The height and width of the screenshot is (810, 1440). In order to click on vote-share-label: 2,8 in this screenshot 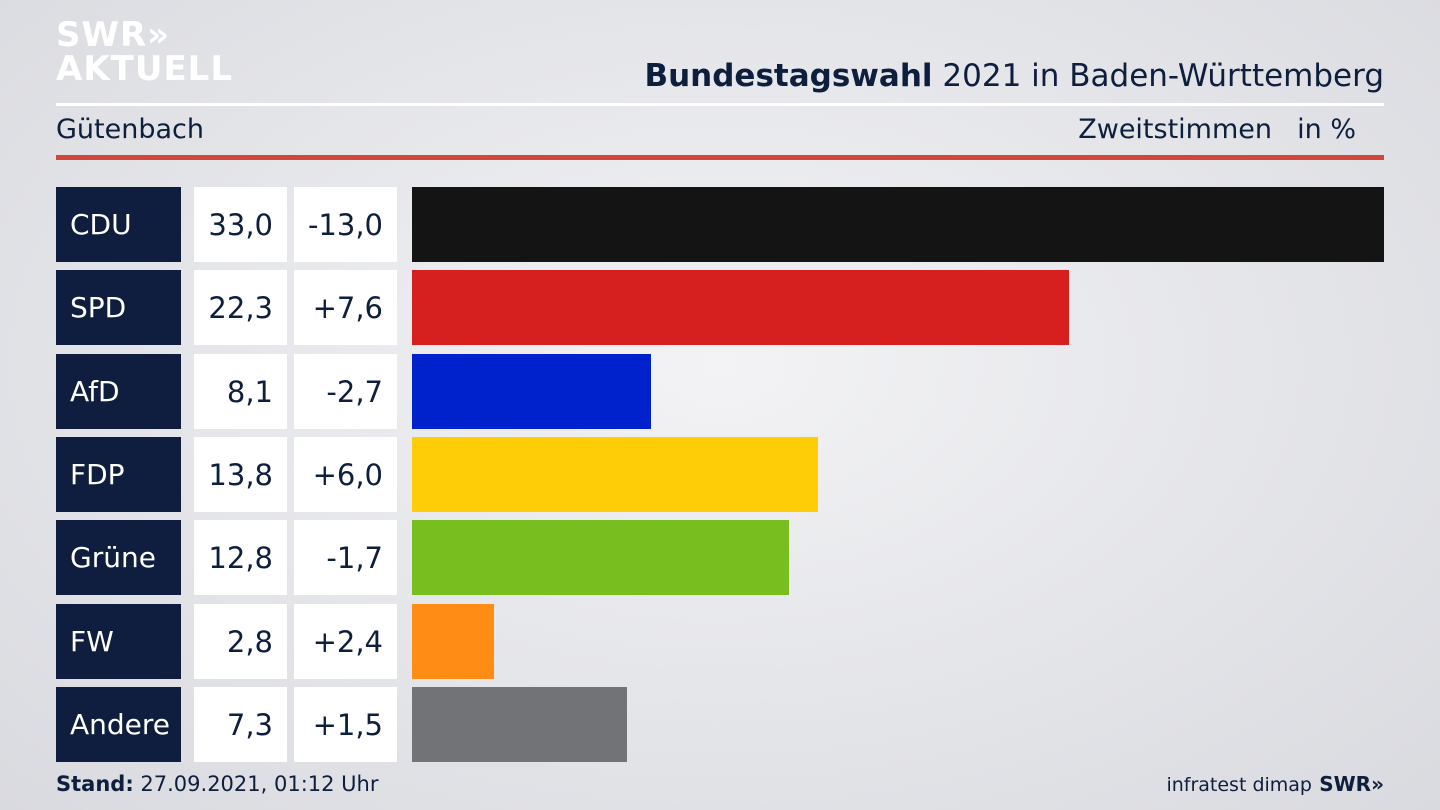, I will do `click(240, 641)`.